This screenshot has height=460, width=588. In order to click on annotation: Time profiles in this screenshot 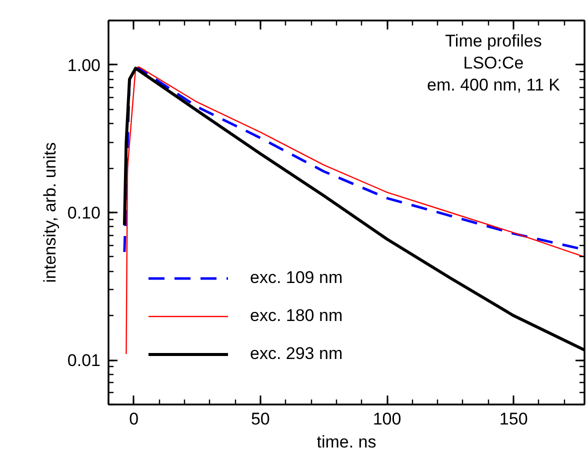, I will do `click(493, 41)`.